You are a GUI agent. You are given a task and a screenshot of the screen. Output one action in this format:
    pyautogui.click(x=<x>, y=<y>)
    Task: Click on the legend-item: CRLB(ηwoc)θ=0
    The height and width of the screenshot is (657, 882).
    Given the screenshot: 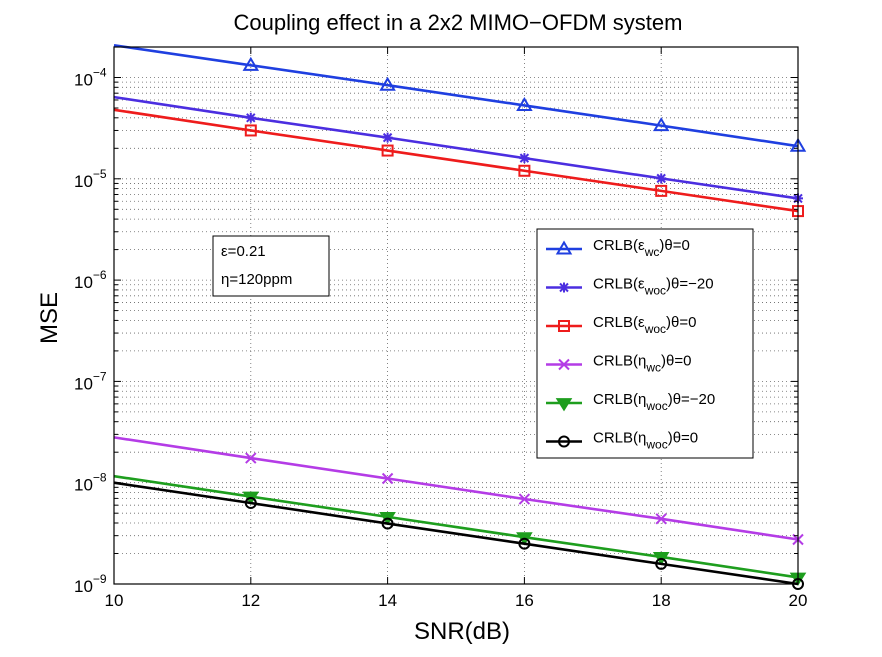 What is the action you would take?
    pyautogui.click(x=622, y=441)
    